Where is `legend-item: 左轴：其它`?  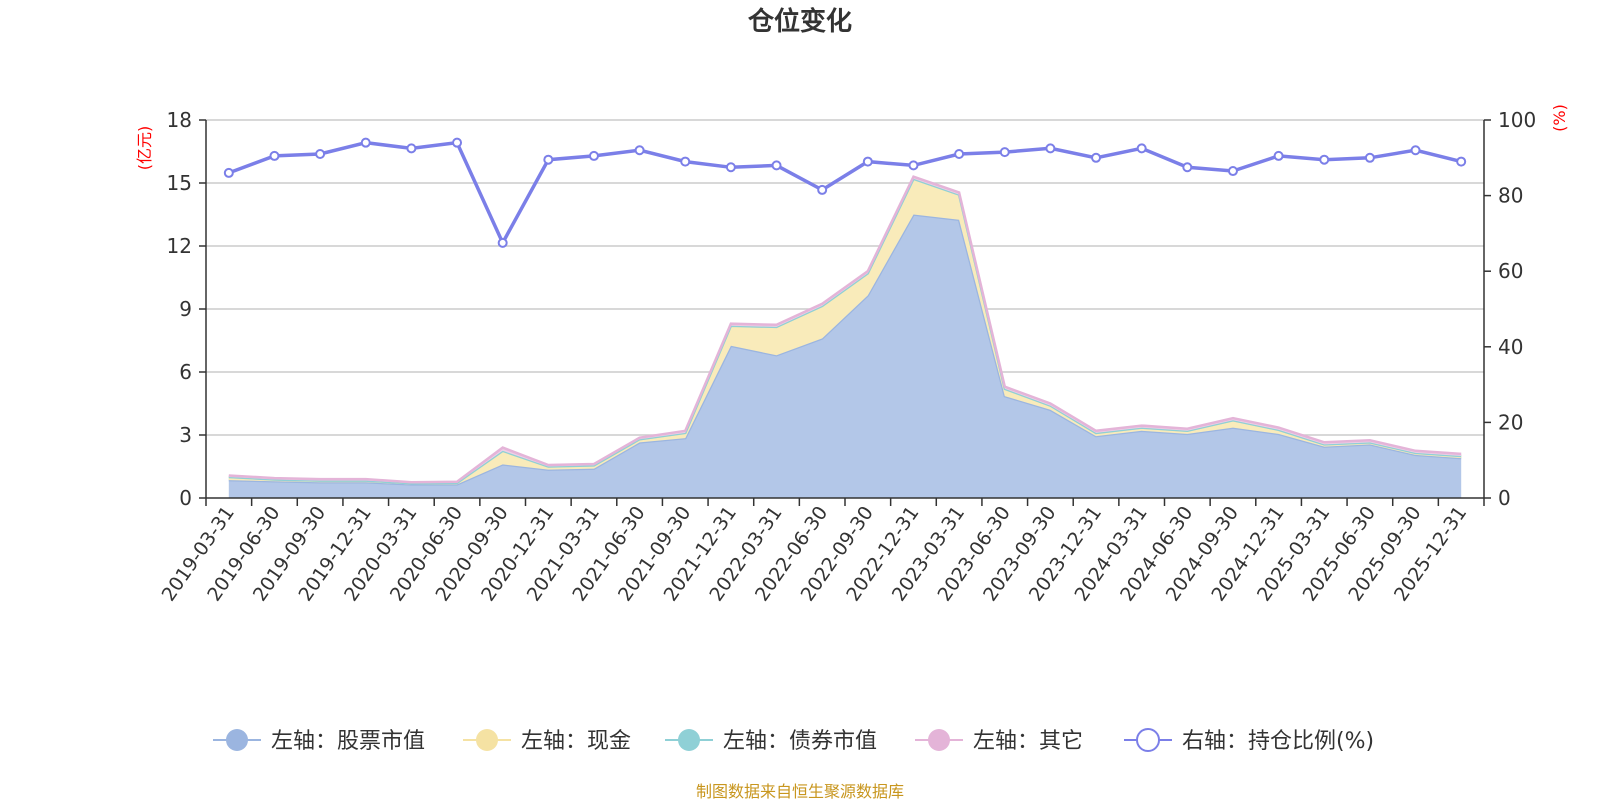 legend-item: 左轴：其它 is located at coordinates (999, 741).